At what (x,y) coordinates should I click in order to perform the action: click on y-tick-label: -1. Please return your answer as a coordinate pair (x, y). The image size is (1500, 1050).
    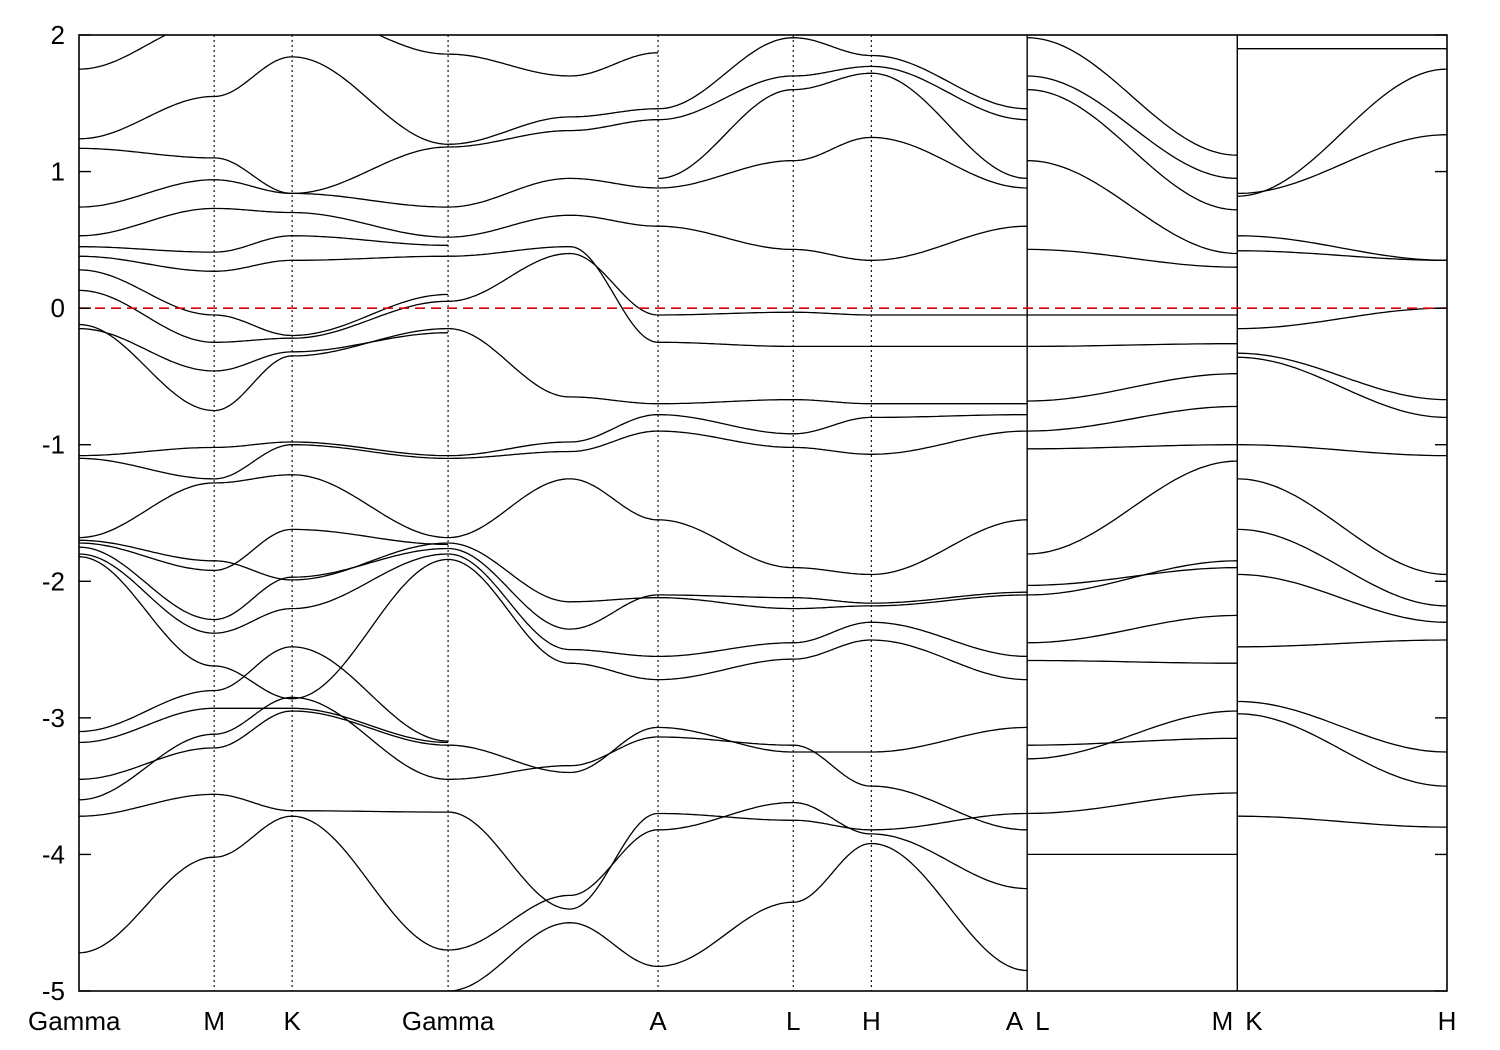
    Looking at the image, I should click on (53, 445).